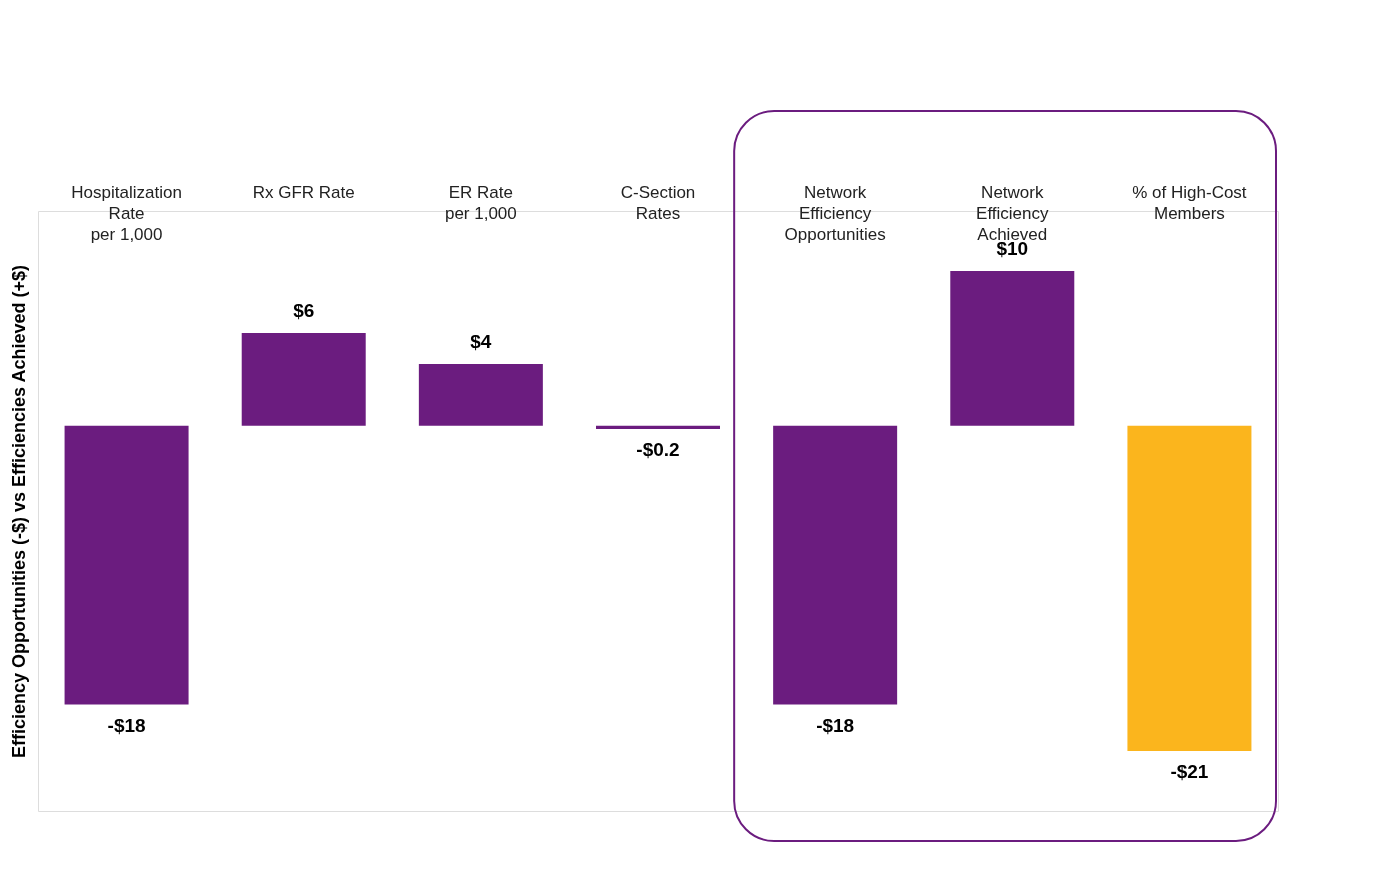 This screenshot has width=1380, height=896. What do you see at coordinates (303, 192) in the screenshot?
I see `x-tick-label: Rx GFR Rate` at bounding box center [303, 192].